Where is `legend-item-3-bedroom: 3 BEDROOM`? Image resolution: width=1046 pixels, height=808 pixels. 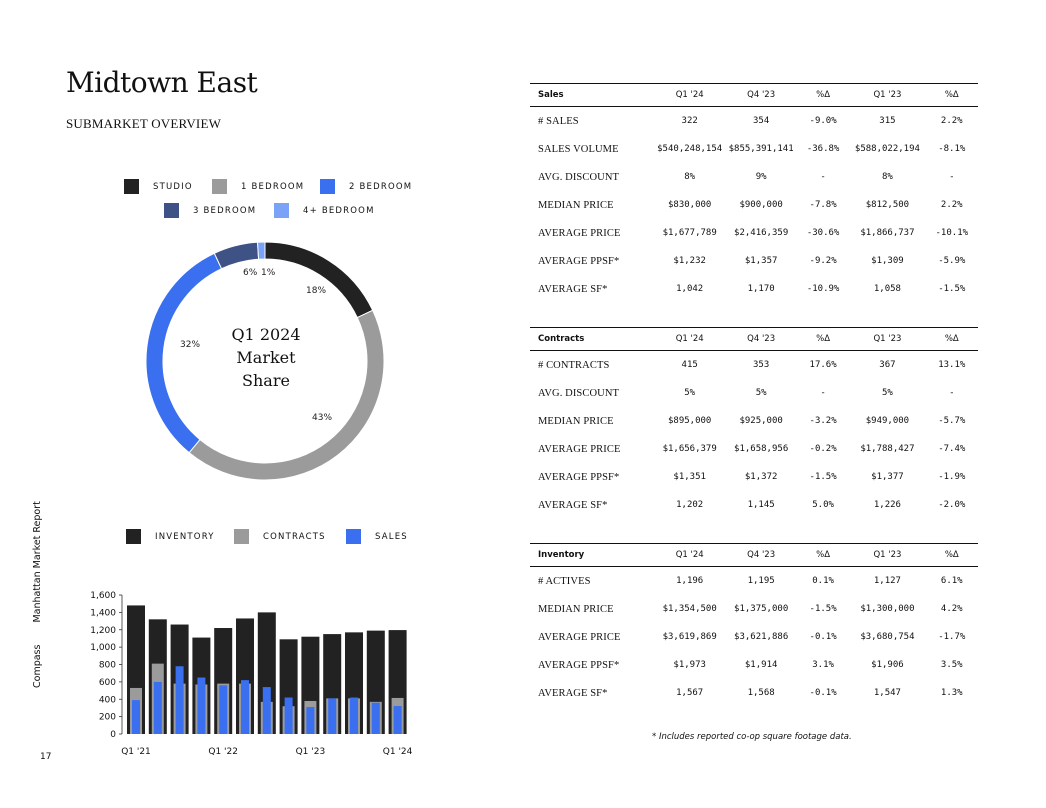
legend-item-3-bedroom: 3 BEDROOM is located at coordinates (210, 210).